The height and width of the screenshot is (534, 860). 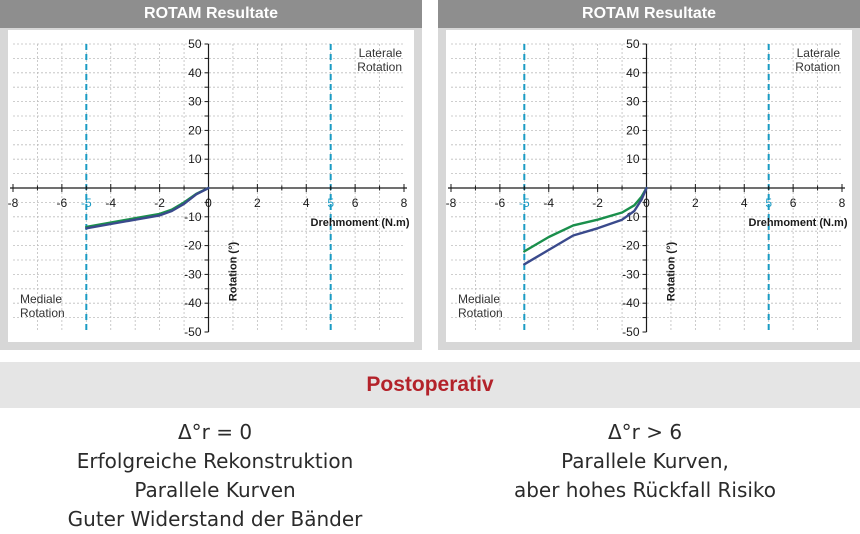 What do you see at coordinates (215, 461) in the screenshot?
I see `result-line: Erfolgreiche Rekonstruktion` at bounding box center [215, 461].